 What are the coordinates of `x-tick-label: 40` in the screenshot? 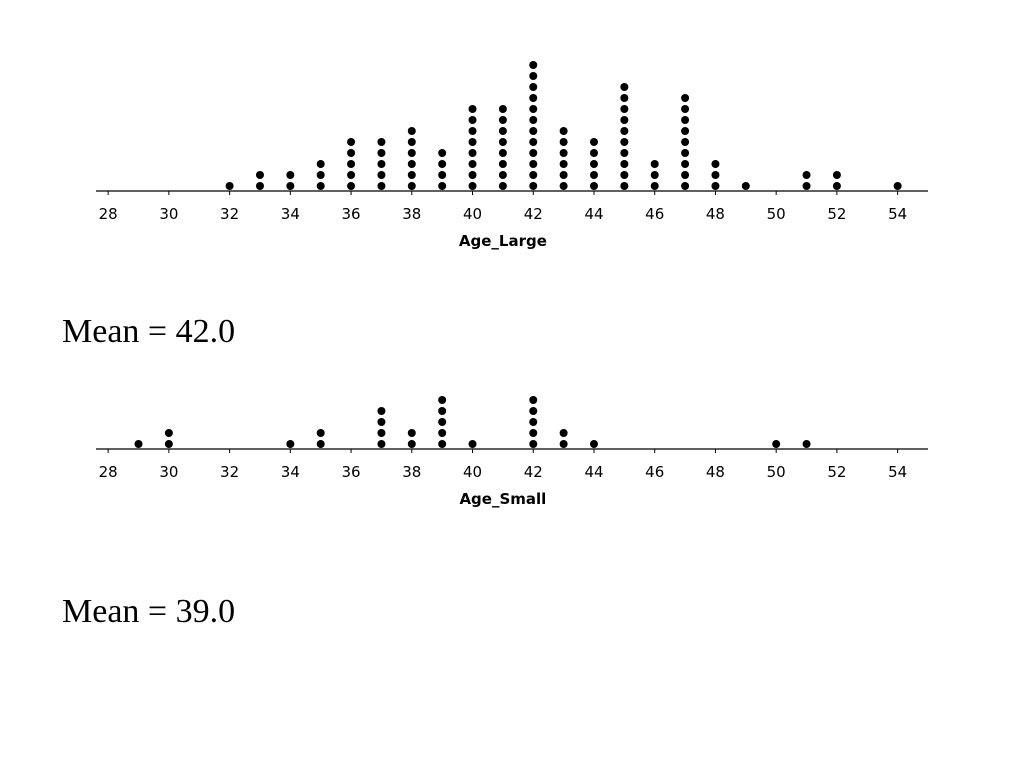 It's located at (472, 472).